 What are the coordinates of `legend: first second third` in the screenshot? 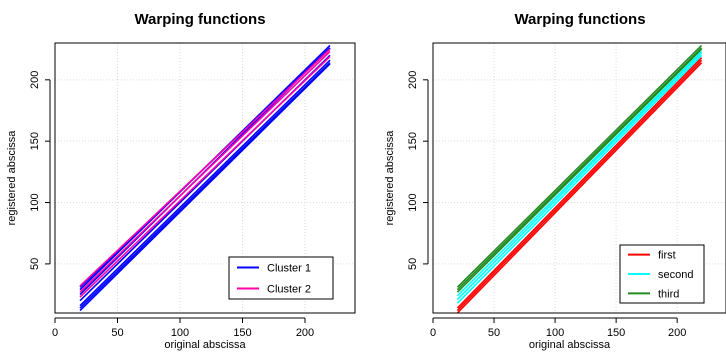 It's located at (662, 274).